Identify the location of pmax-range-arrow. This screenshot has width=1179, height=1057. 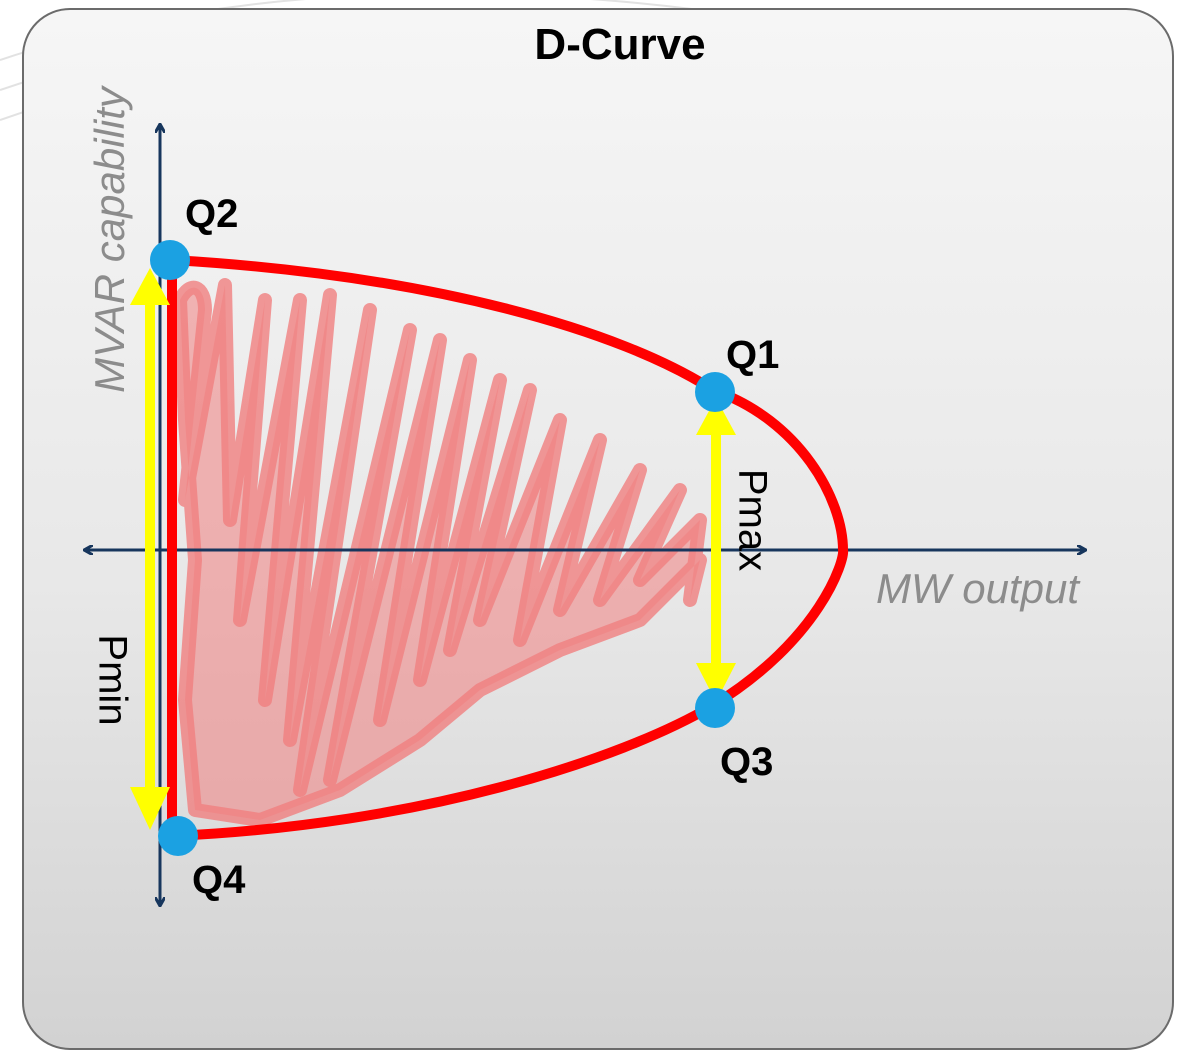
(716, 550).